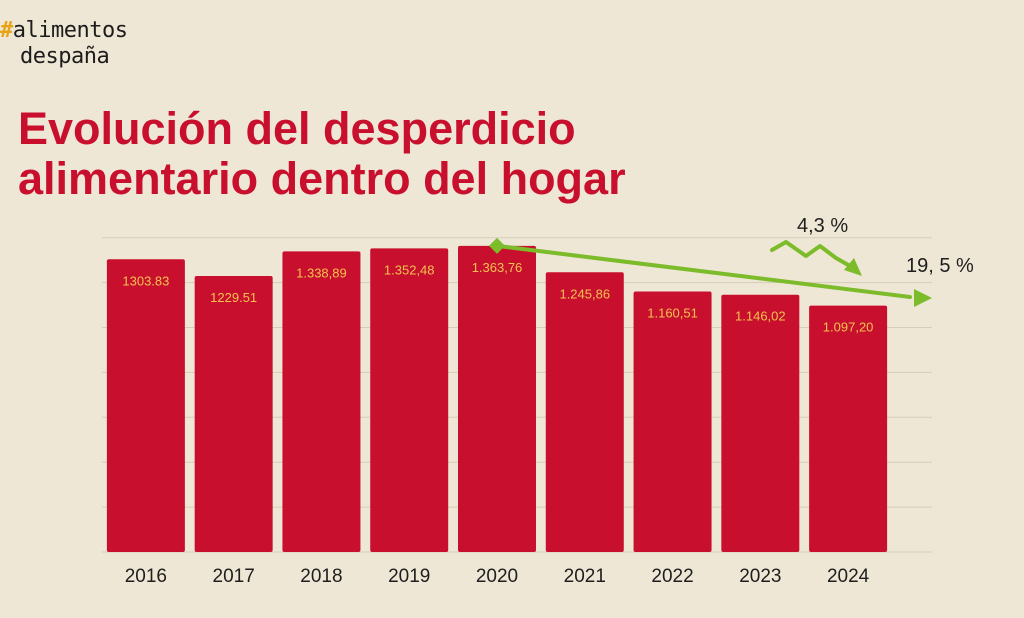 Image resolution: width=1024 pixels, height=618 pixels. What do you see at coordinates (409, 576) in the screenshot?
I see `x-tick-2019: 2019` at bounding box center [409, 576].